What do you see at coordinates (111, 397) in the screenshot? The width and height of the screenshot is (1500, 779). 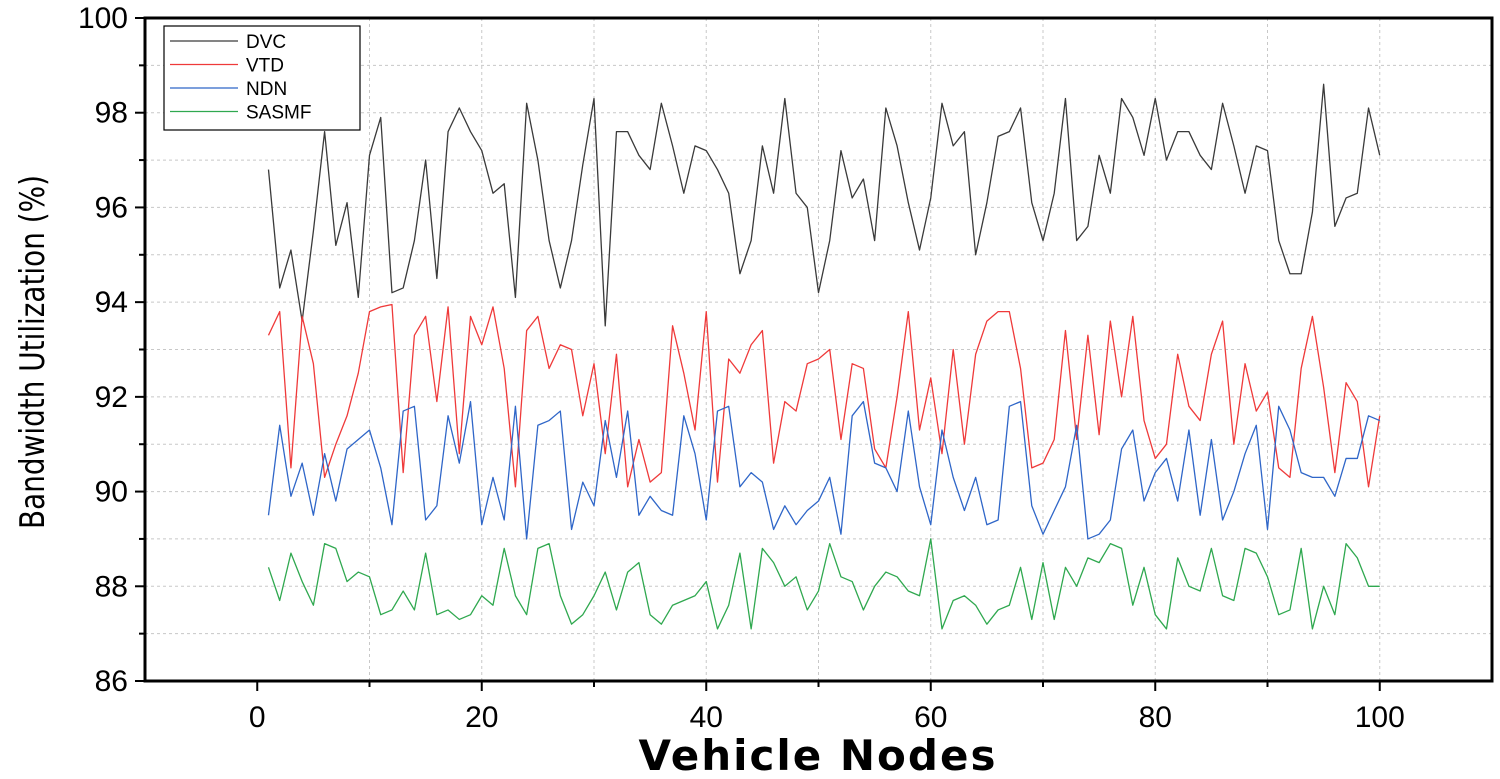 I see `y-tick-label: 92` at bounding box center [111, 397].